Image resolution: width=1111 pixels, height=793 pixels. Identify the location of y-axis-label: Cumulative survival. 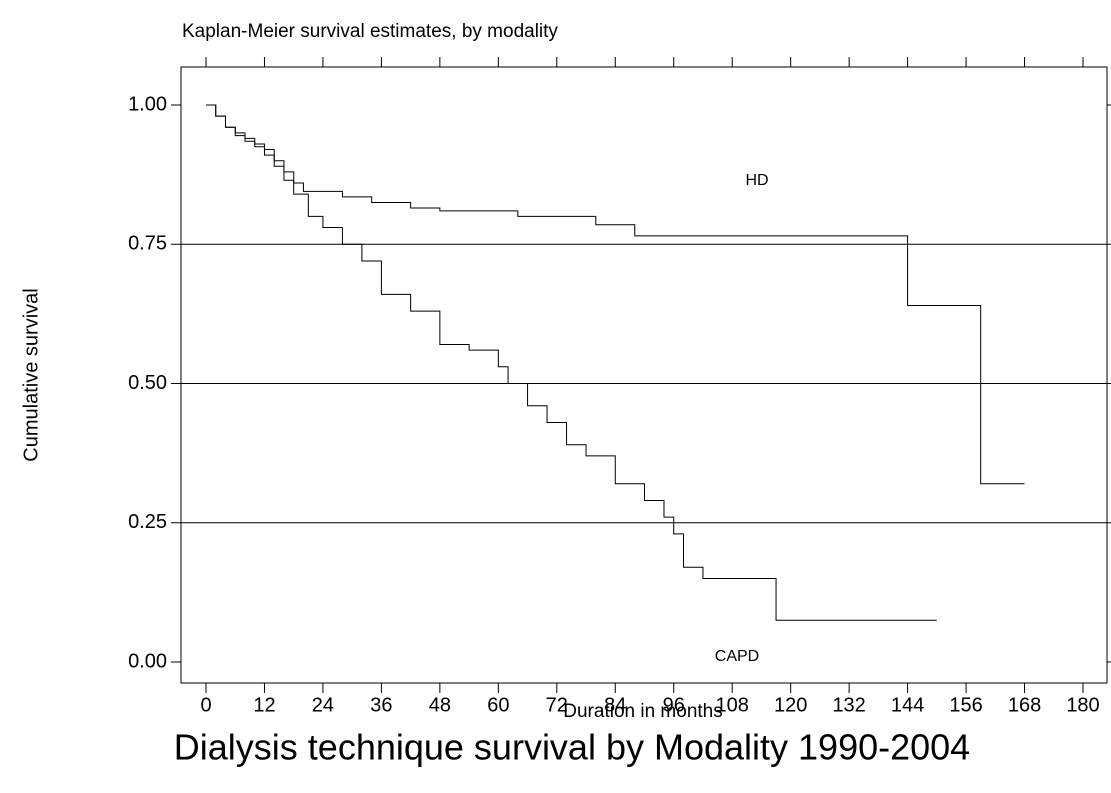
(31, 374).